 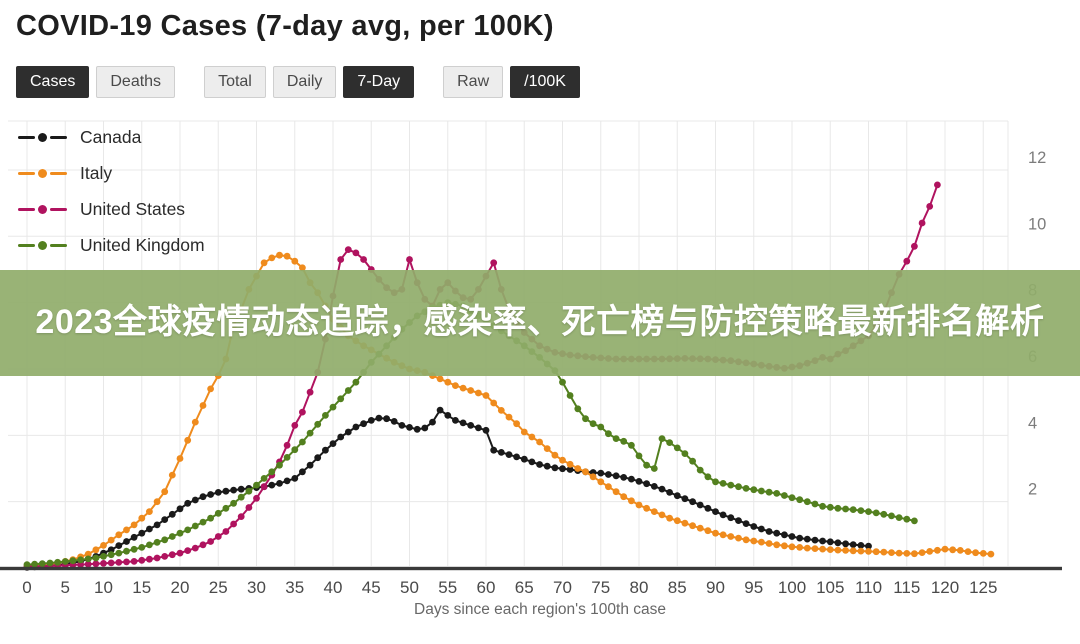 I want to click on svg-text: 125, so click(x=983, y=587).